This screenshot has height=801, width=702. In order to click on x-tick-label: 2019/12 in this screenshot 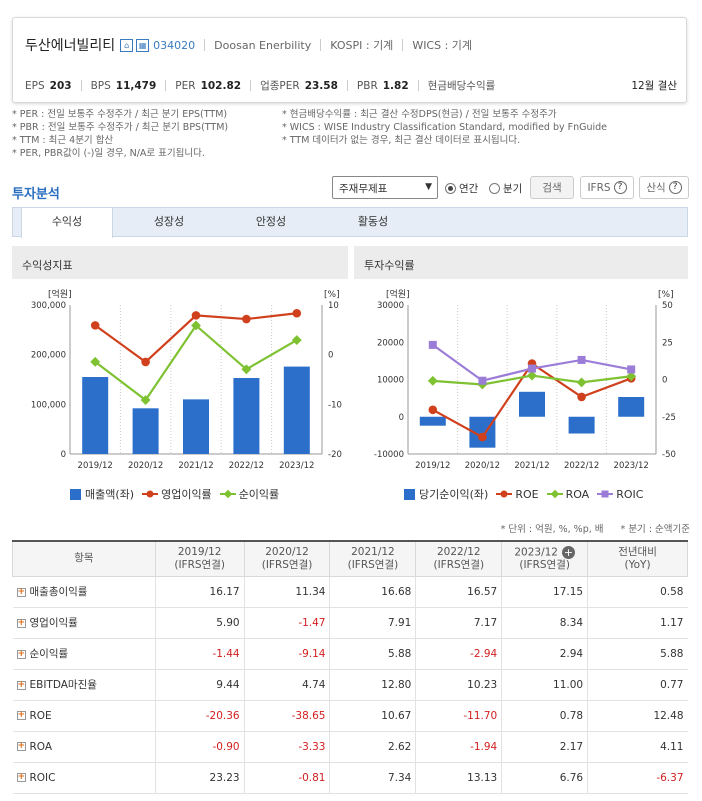, I will do `click(432, 466)`.